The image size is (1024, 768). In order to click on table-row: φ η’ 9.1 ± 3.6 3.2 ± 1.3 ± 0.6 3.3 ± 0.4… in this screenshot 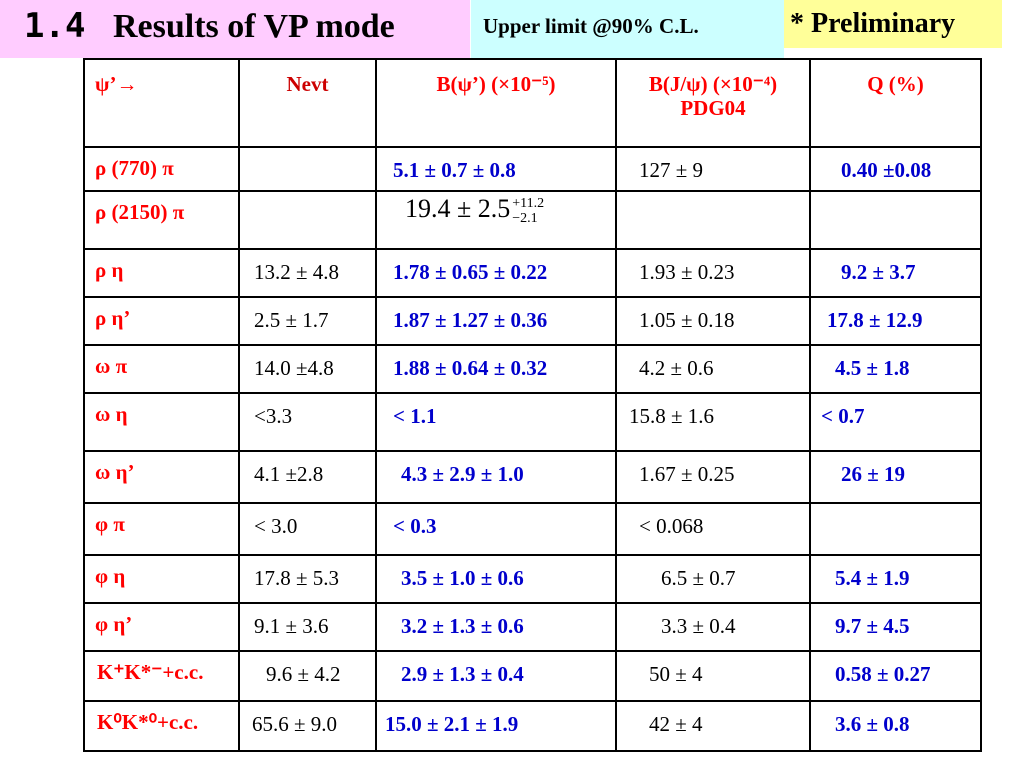, I will do `click(532, 627)`.